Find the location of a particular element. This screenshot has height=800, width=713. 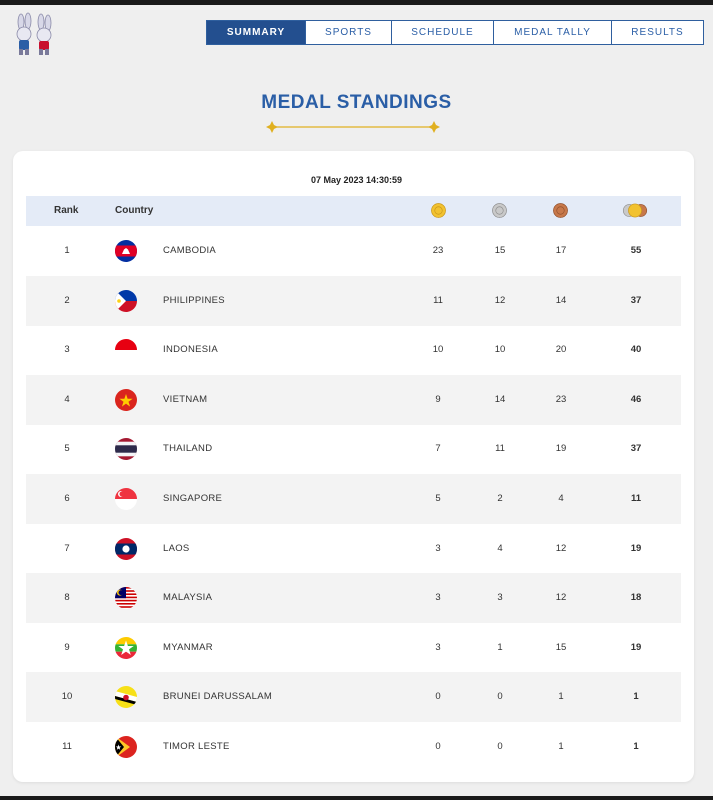

table-row: 6 SINGAPORE 5 2 4 11 is located at coordinates (353, 499).